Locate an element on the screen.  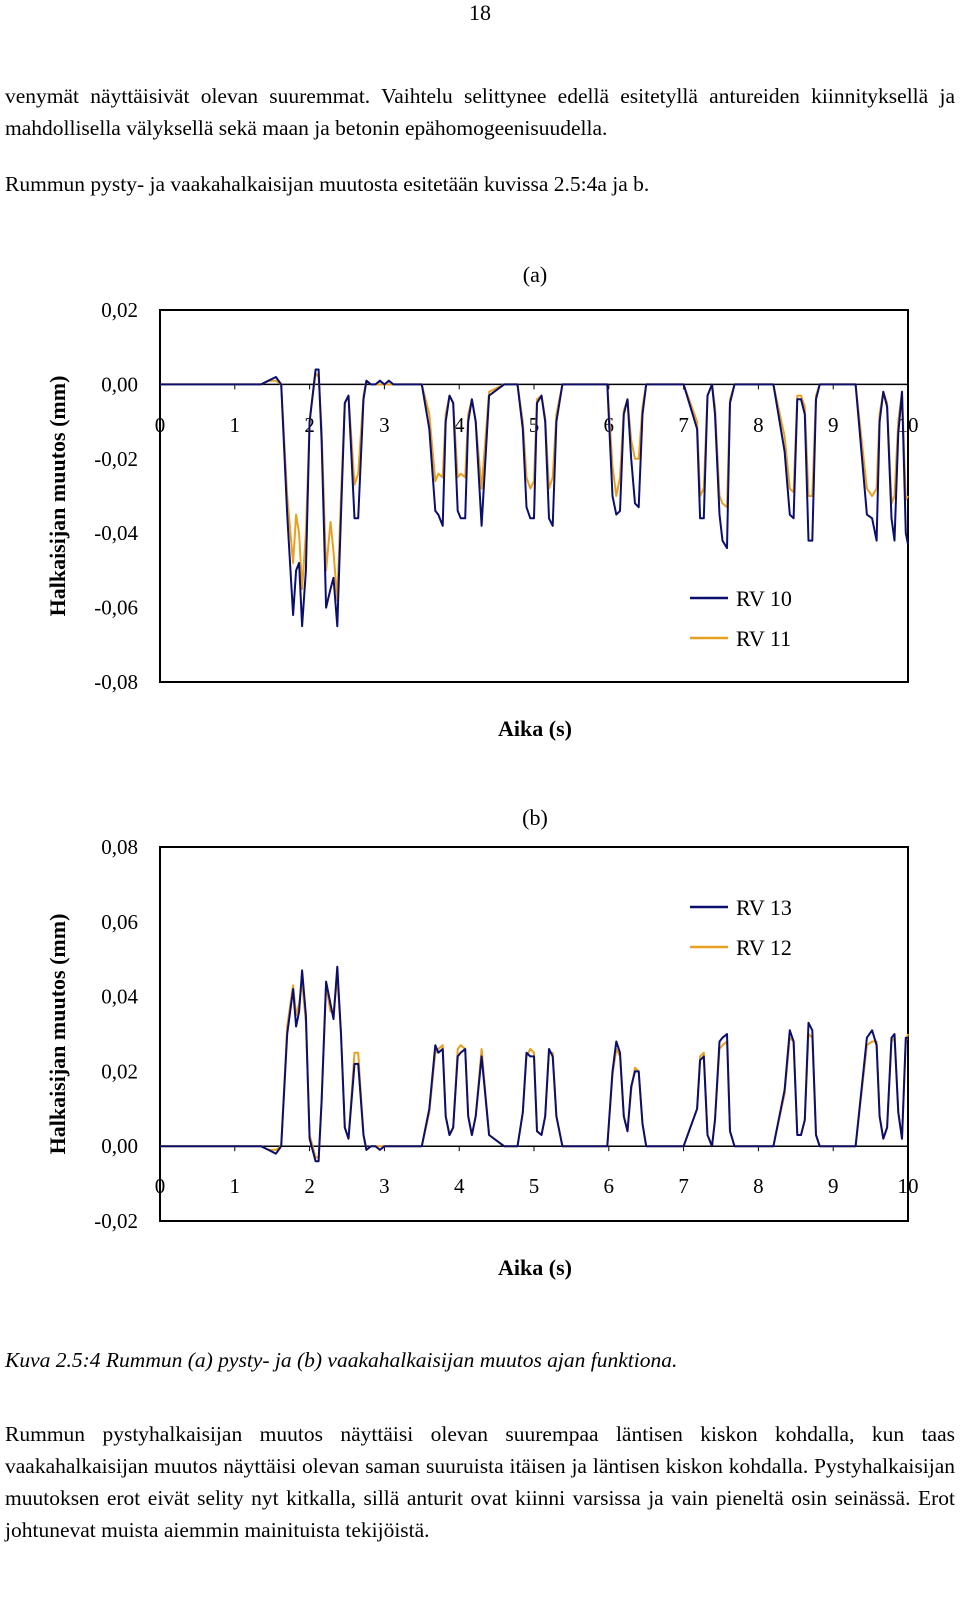
x-tick-label-a-3: 3 is located at coordinates (384, 425).